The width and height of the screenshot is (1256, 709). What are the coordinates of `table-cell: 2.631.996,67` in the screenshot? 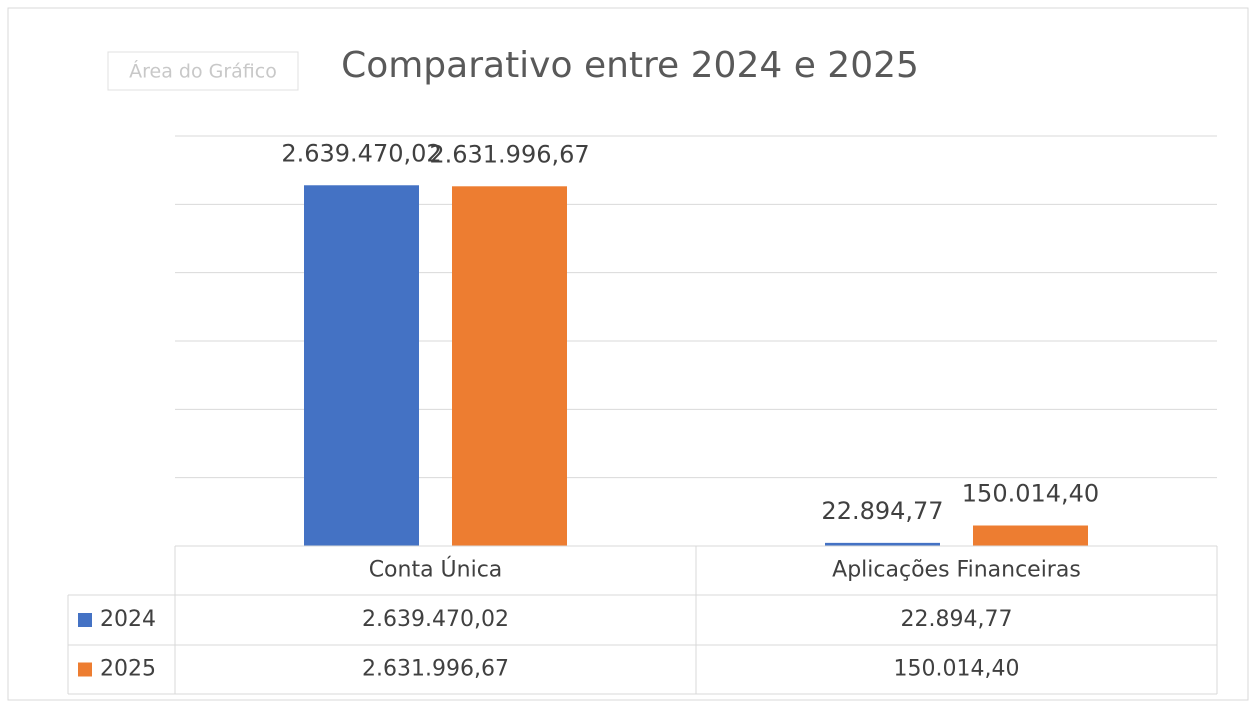 It's located at (435, 669).